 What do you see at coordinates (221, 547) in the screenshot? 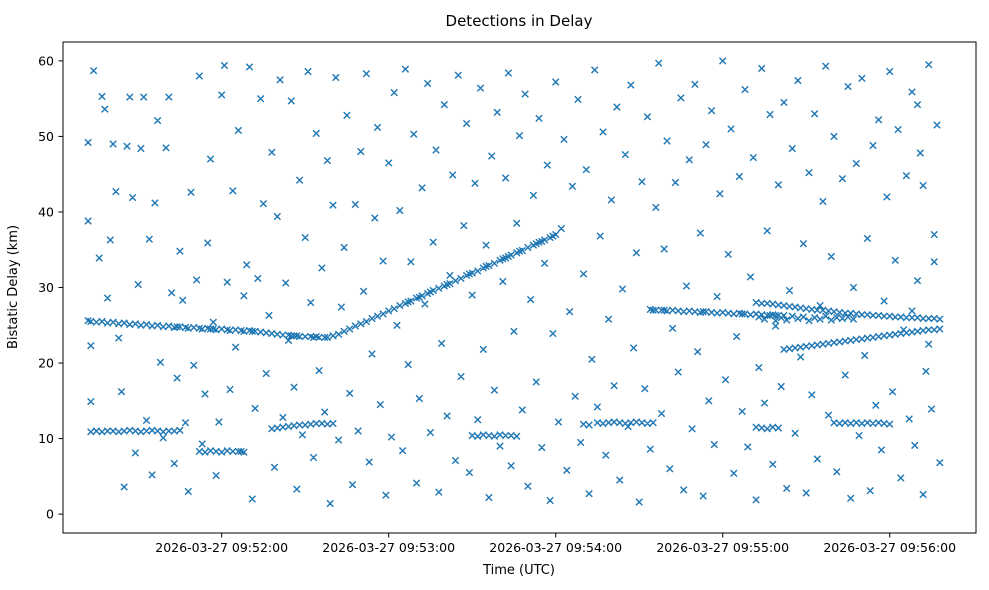
I see `x-tick-label: 2026-03-27 09:52:00` at bounding box center [221, 547].